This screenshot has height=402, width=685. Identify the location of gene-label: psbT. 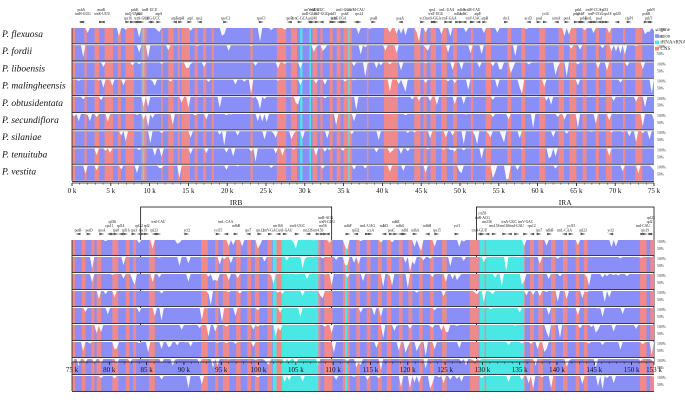
(649, 18).